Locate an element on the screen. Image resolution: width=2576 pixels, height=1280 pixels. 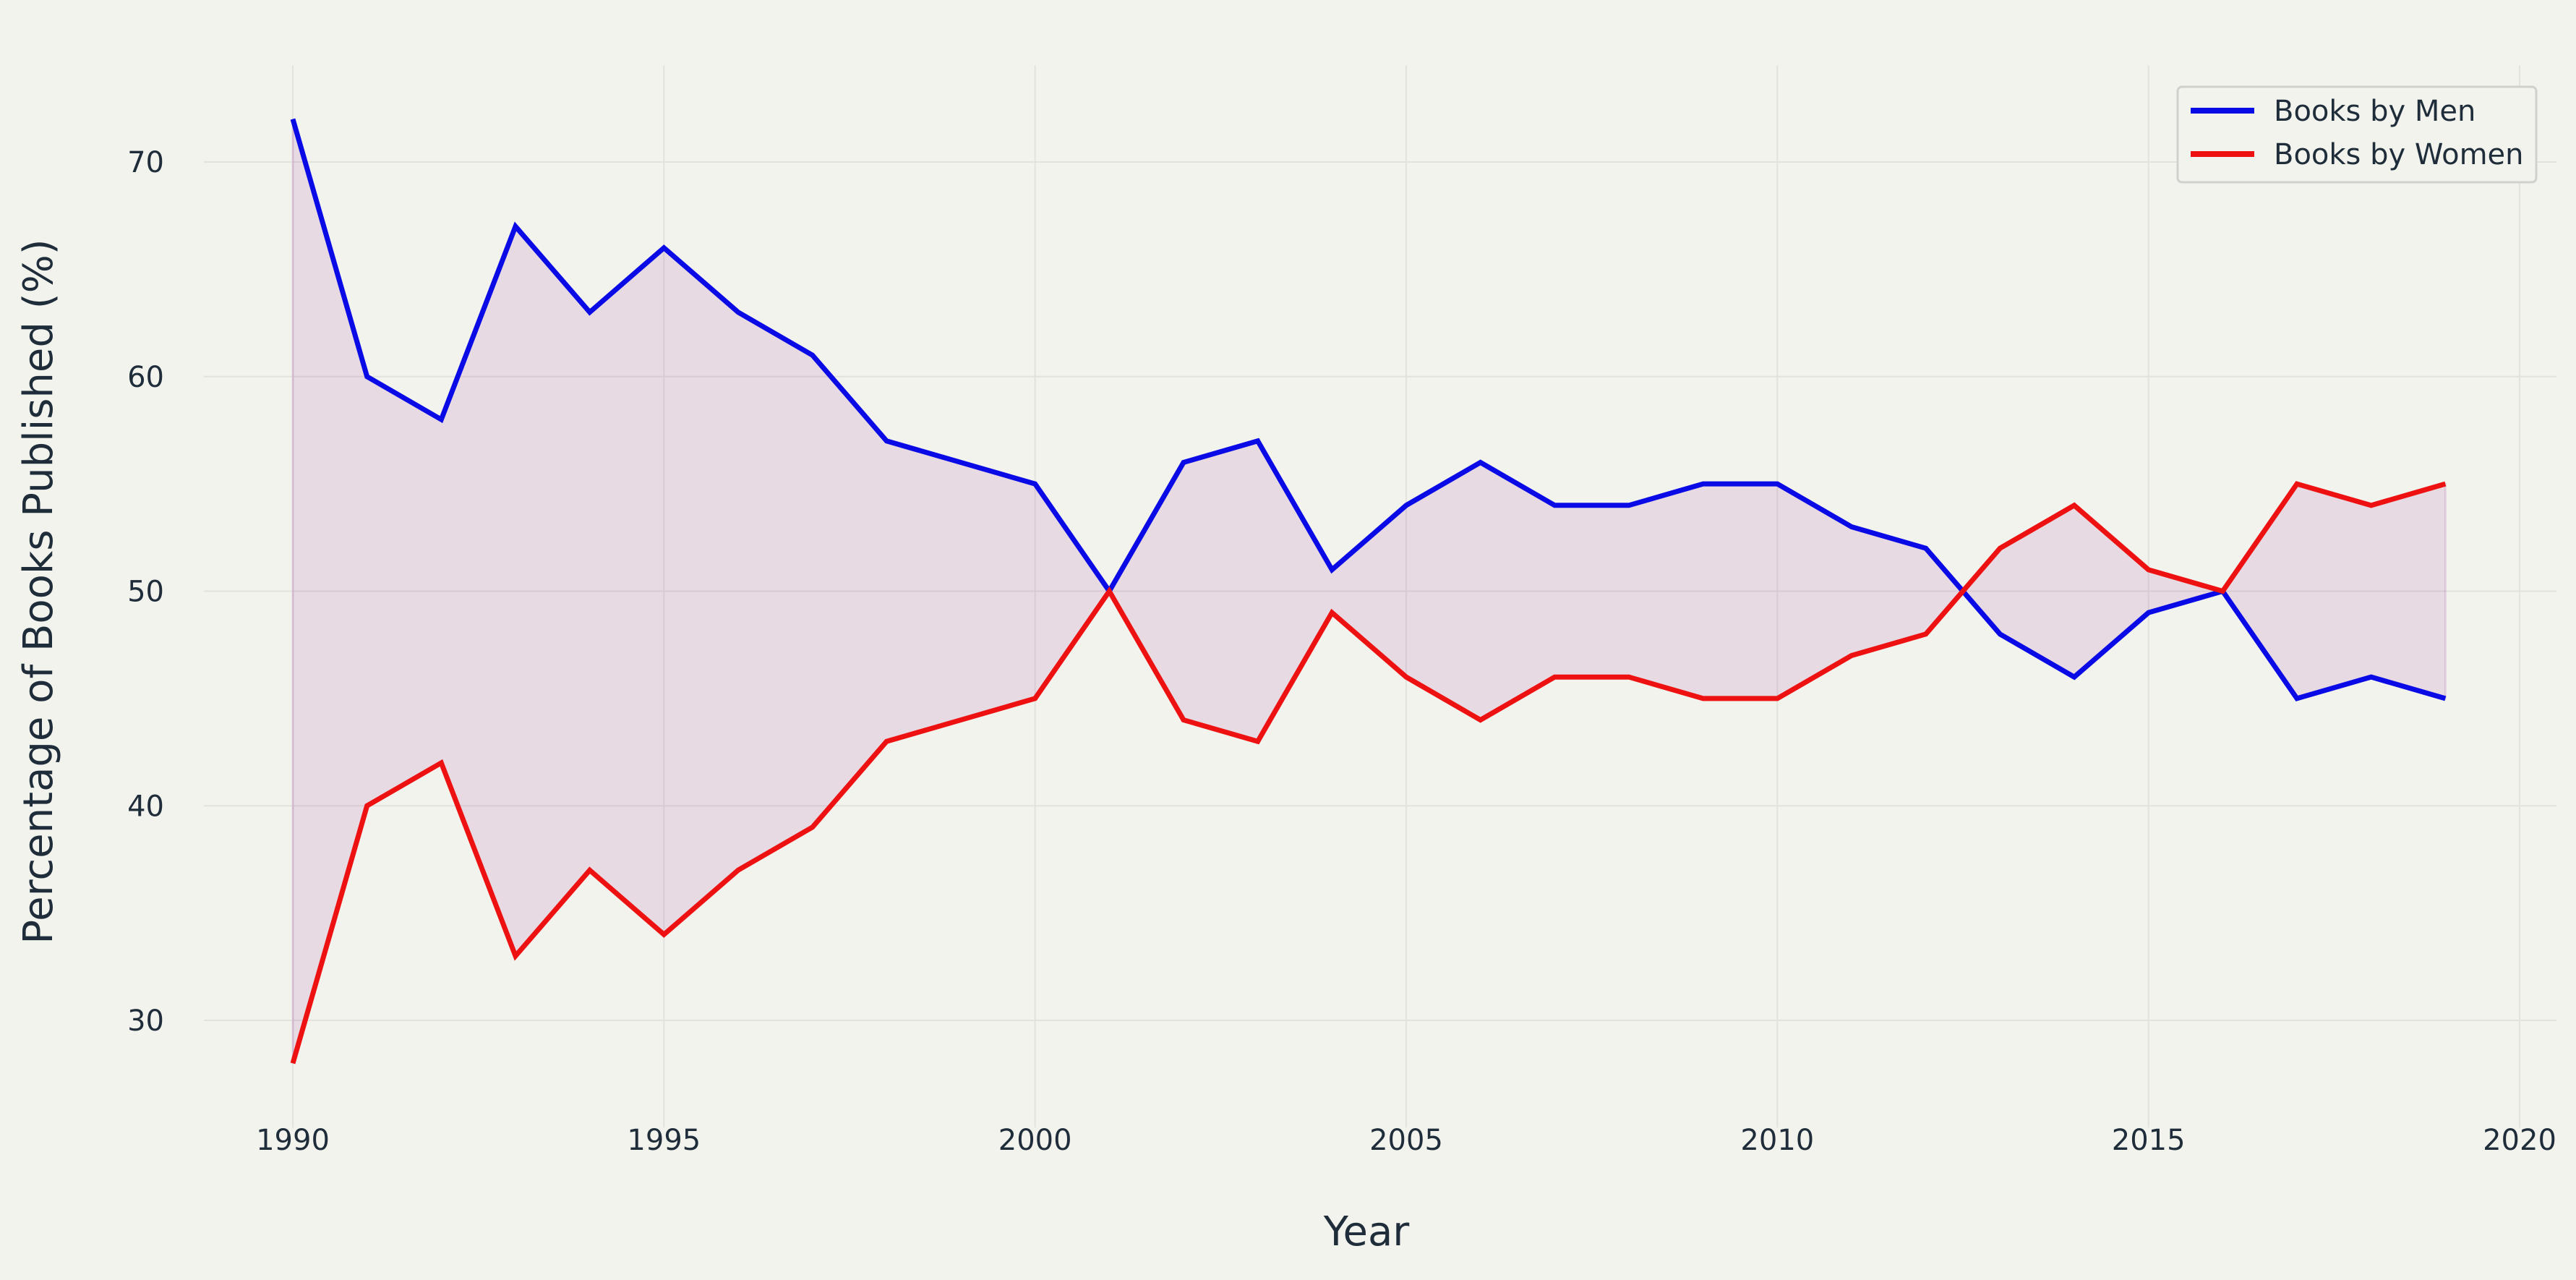
legend-box is located at coordinates (2357, 134).